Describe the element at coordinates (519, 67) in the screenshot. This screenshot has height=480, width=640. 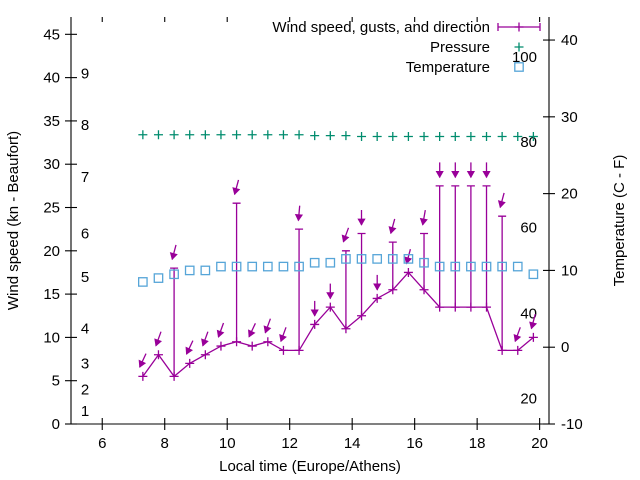
I see `legend-symbol-temperature` at that location.